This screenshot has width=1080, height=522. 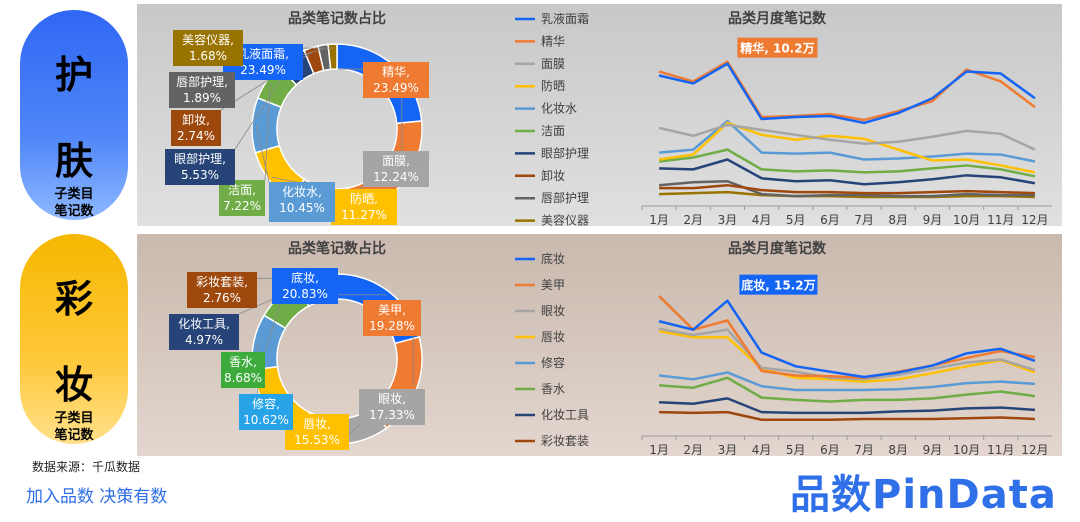 I want to click on pie-label-name: 香水,, so click(x=243, y=362).